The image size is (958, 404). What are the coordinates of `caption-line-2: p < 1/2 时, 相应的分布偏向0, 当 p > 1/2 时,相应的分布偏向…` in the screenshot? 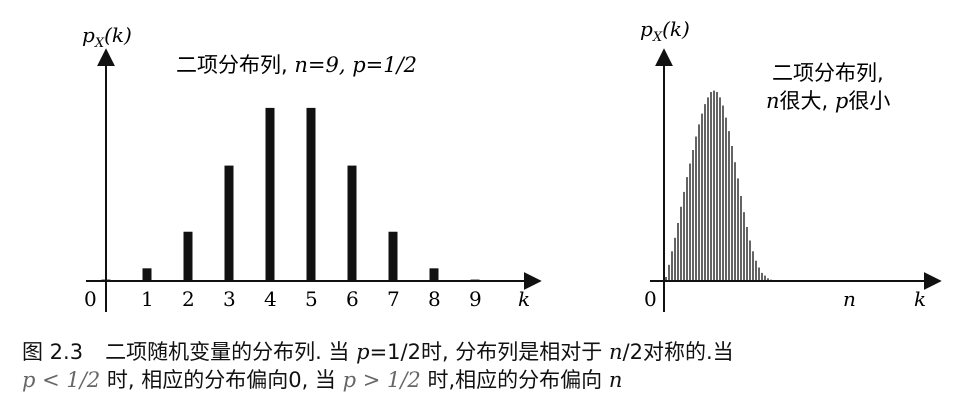 It's located at (482, 380).